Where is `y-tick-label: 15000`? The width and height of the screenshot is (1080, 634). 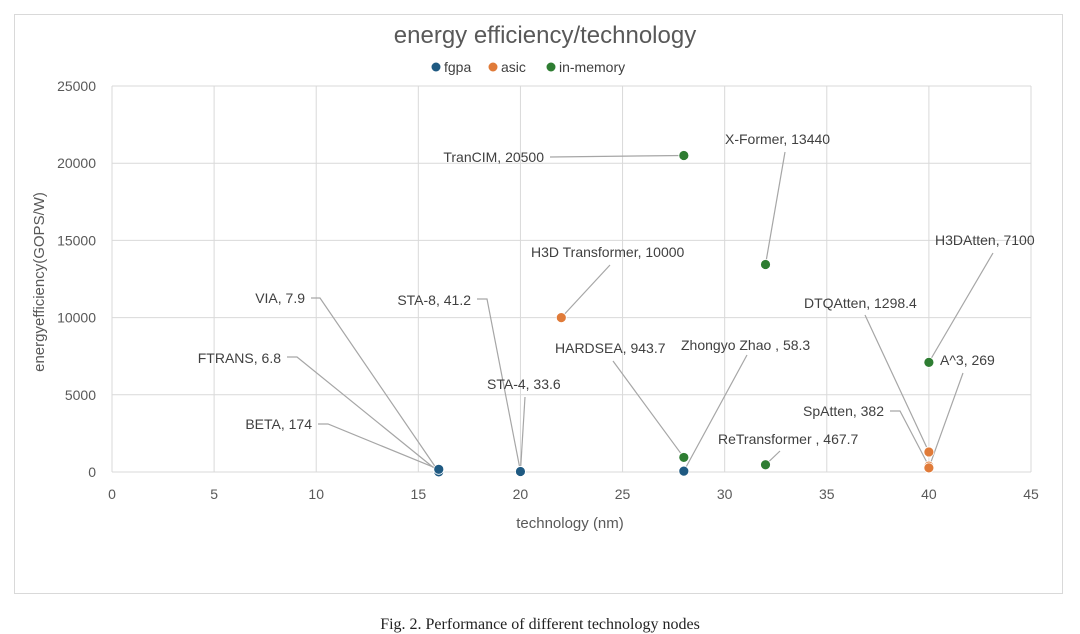
y-tick-label: 15000 is located at coordinates (76, 240).